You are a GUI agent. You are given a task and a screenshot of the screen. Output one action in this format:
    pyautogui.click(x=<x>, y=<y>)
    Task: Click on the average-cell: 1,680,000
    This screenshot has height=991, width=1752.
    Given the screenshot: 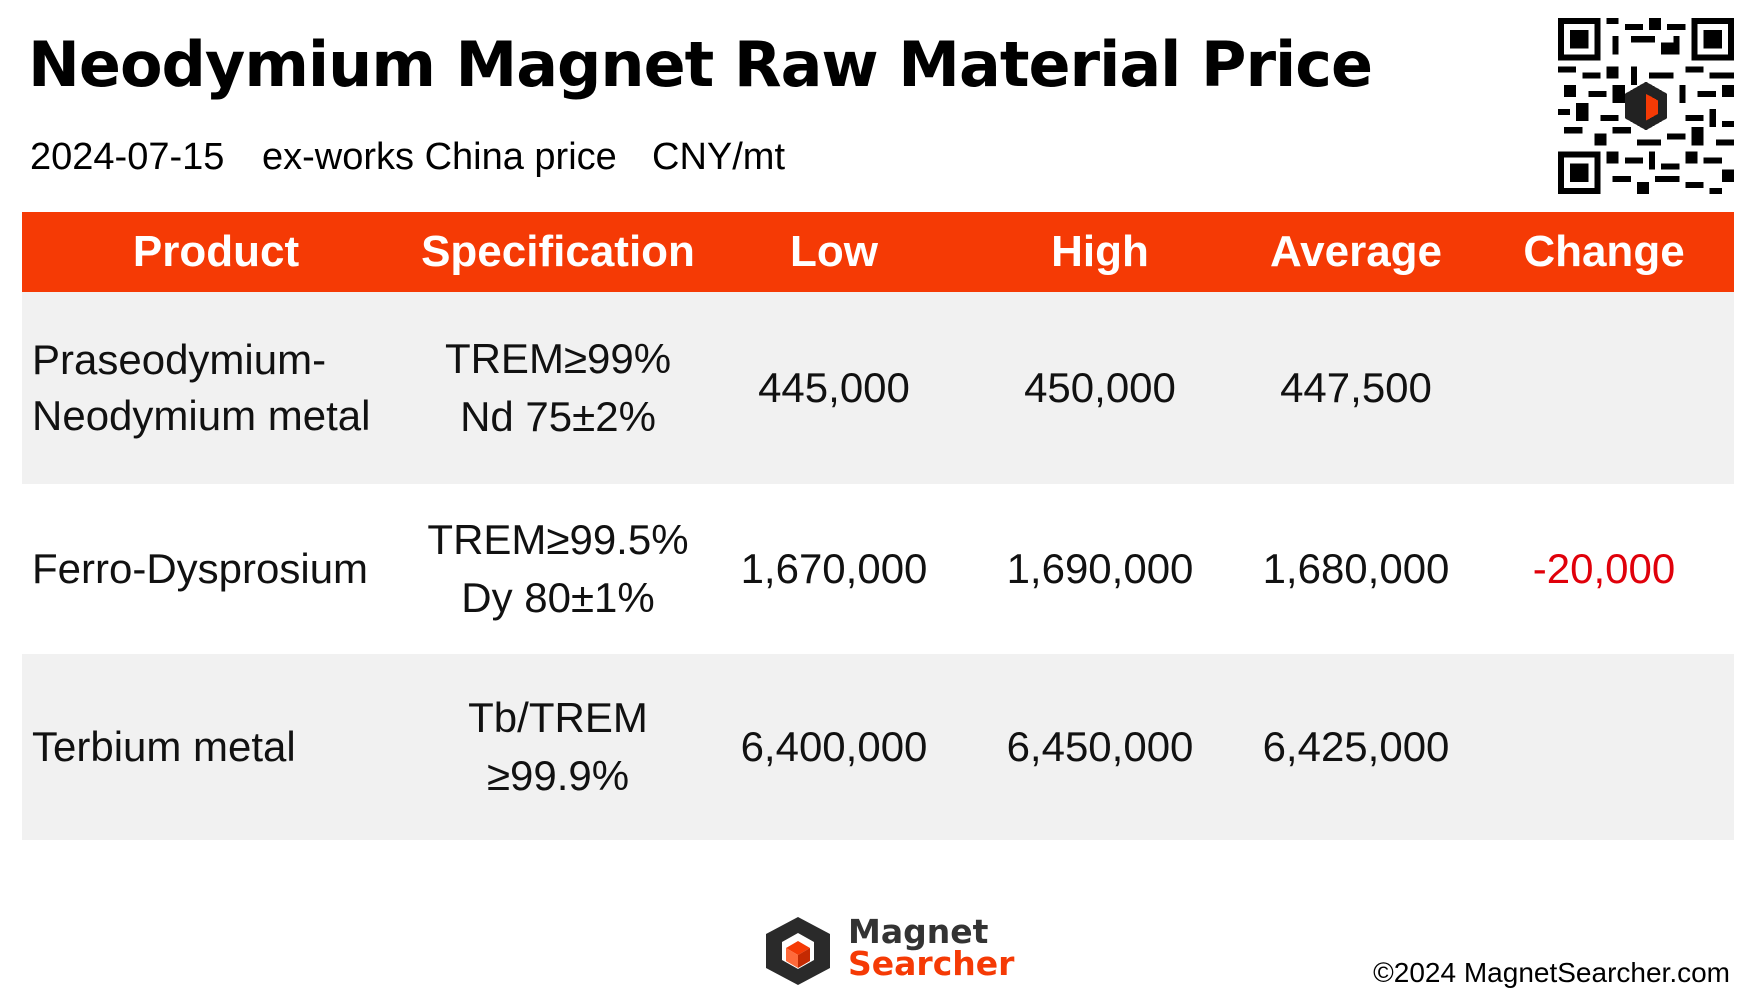 What is the action you would take?
    pyautogui.click(x=1356, y=568)
    